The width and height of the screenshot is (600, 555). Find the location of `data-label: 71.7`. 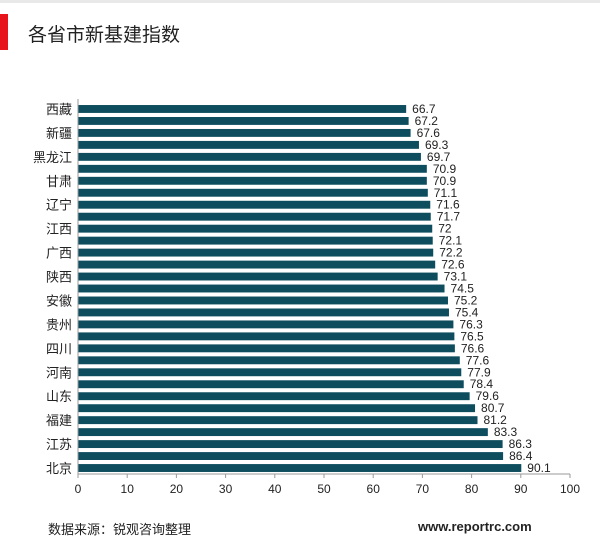

data-label: 71.7 is located at coordinates (449, 217).